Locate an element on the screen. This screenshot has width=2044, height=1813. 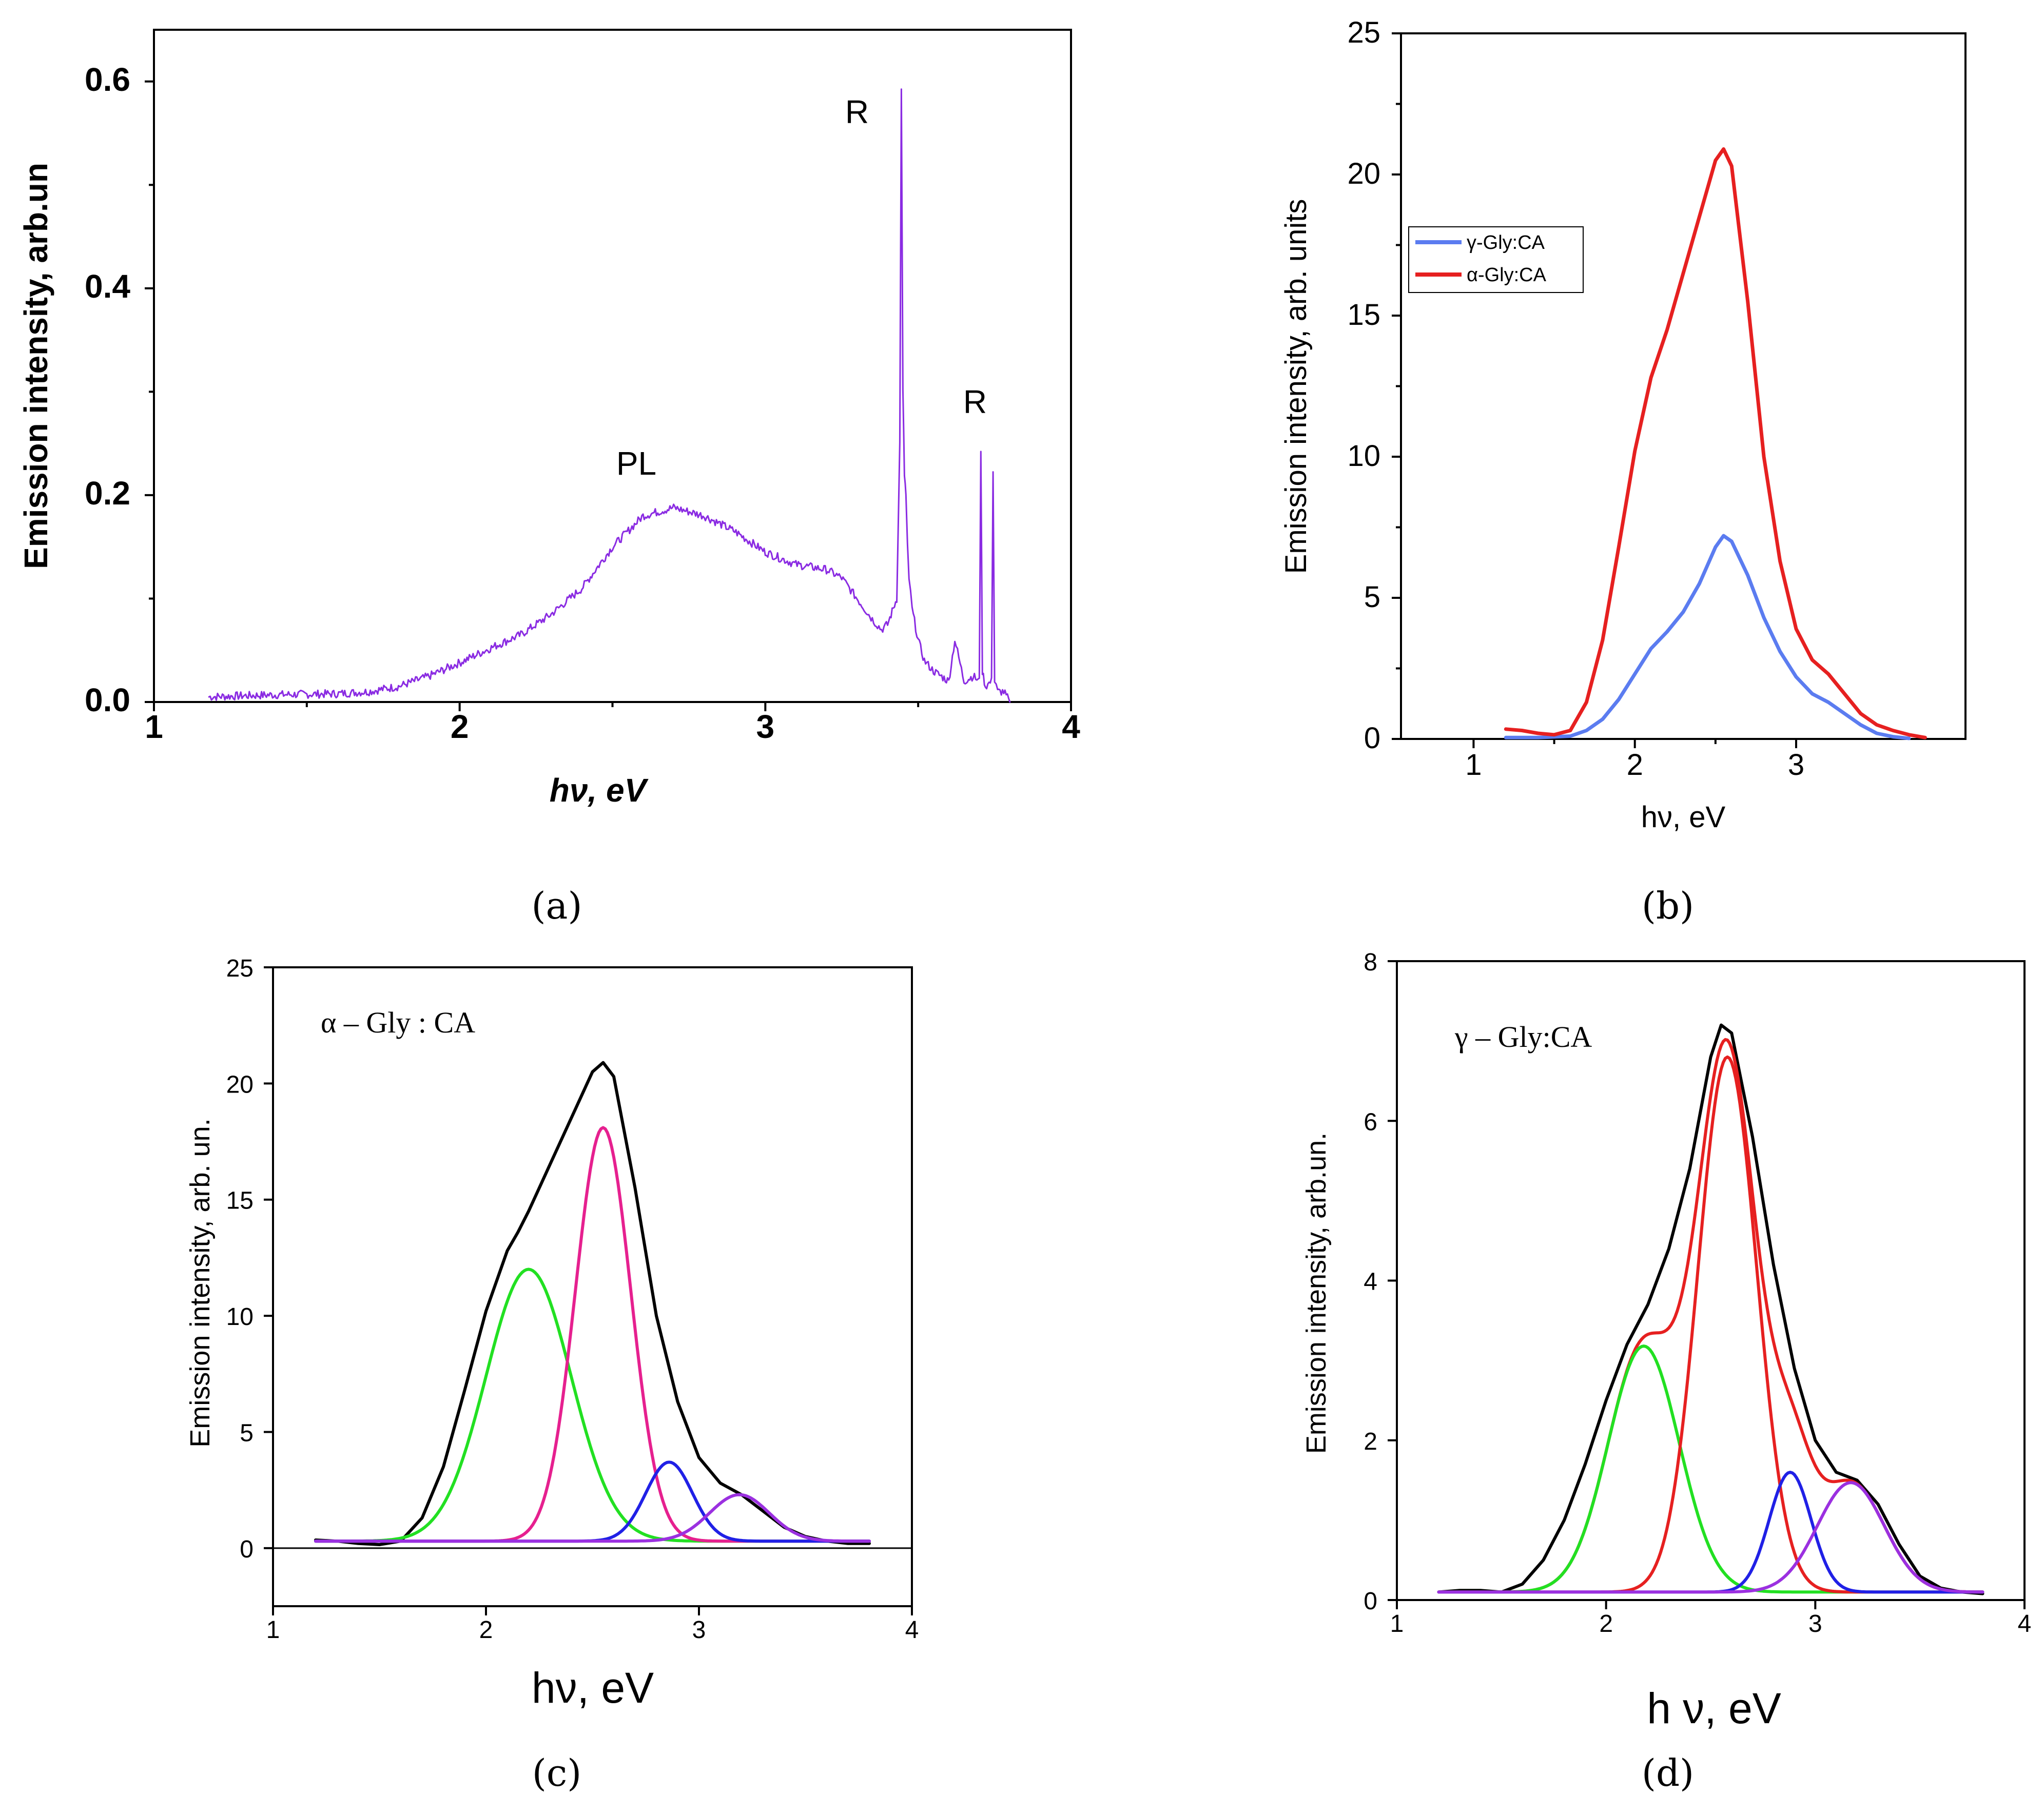
panel-b-ylabel: Emission intensity, arb. units is located at coordinates (1296, 386).